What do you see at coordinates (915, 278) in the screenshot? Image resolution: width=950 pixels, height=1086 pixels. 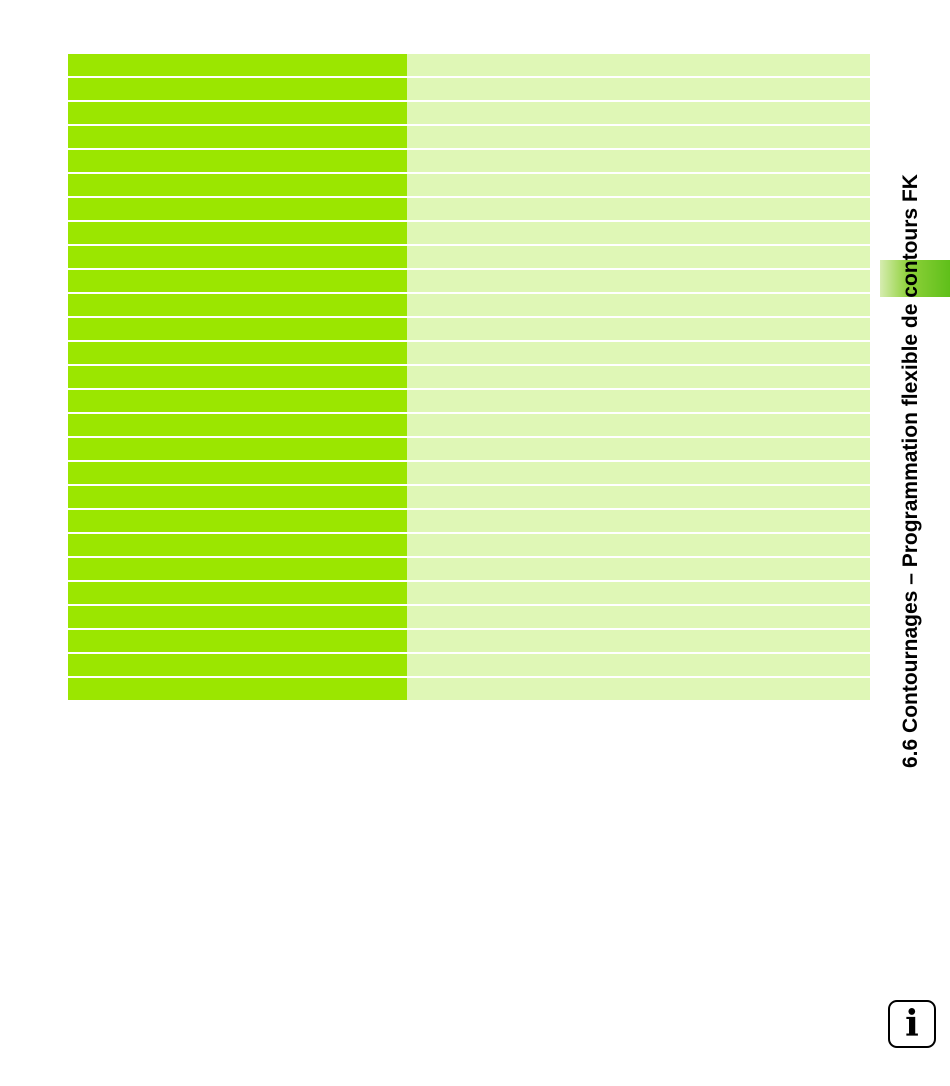 I see `chapter-tab` at bounding box center [915, 278].